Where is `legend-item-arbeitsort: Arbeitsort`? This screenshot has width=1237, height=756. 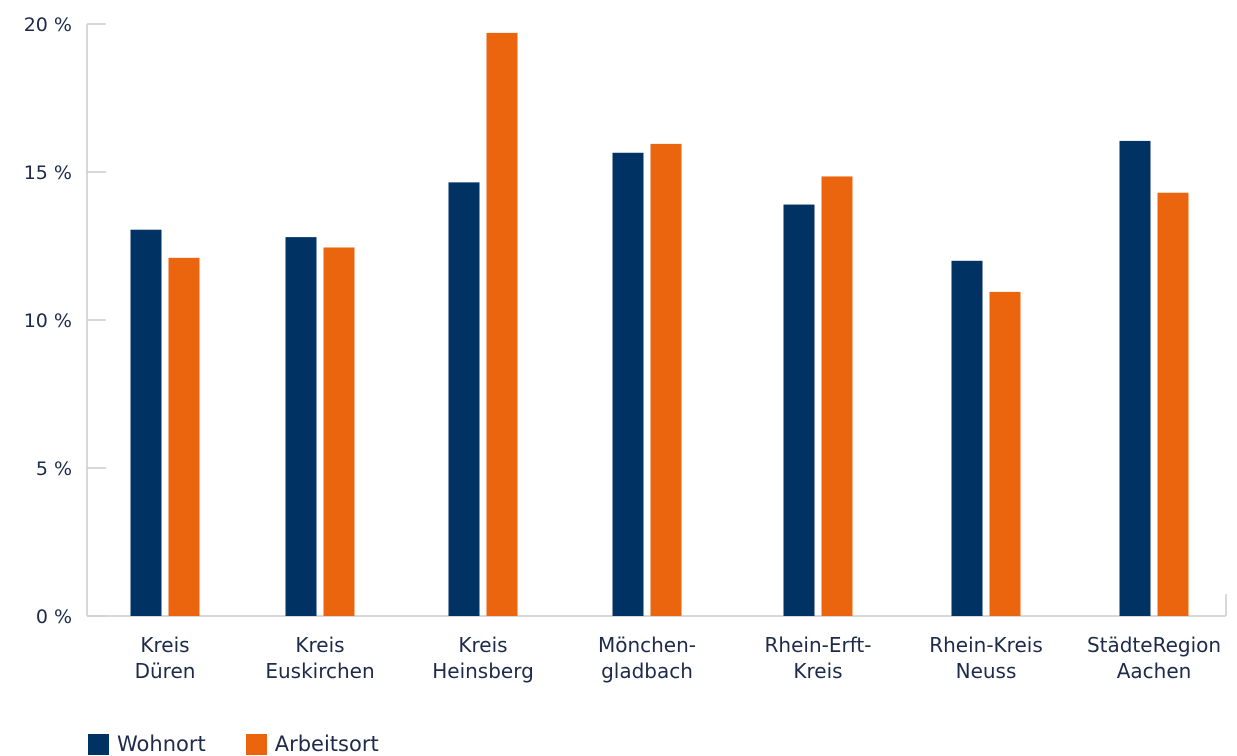
legend-item-arbeitsort: Arbeitsort is located at coordinates (312, 744).